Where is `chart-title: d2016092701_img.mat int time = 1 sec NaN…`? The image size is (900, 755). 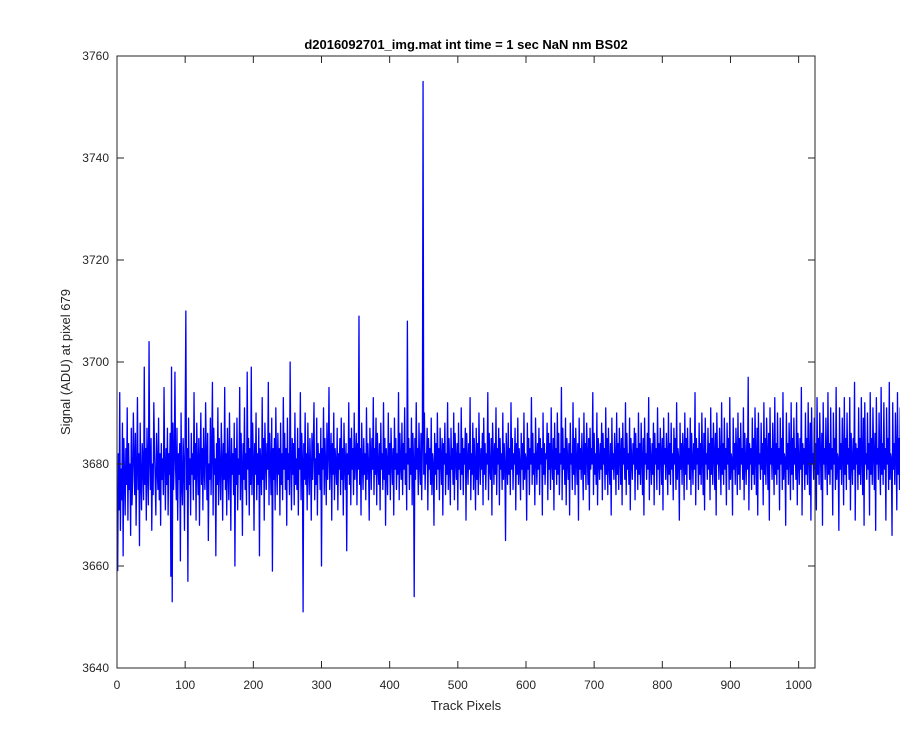
chart-title: d2016092701_img.mat int time = 1 sec NaN… is located at coordinates (465, 44).